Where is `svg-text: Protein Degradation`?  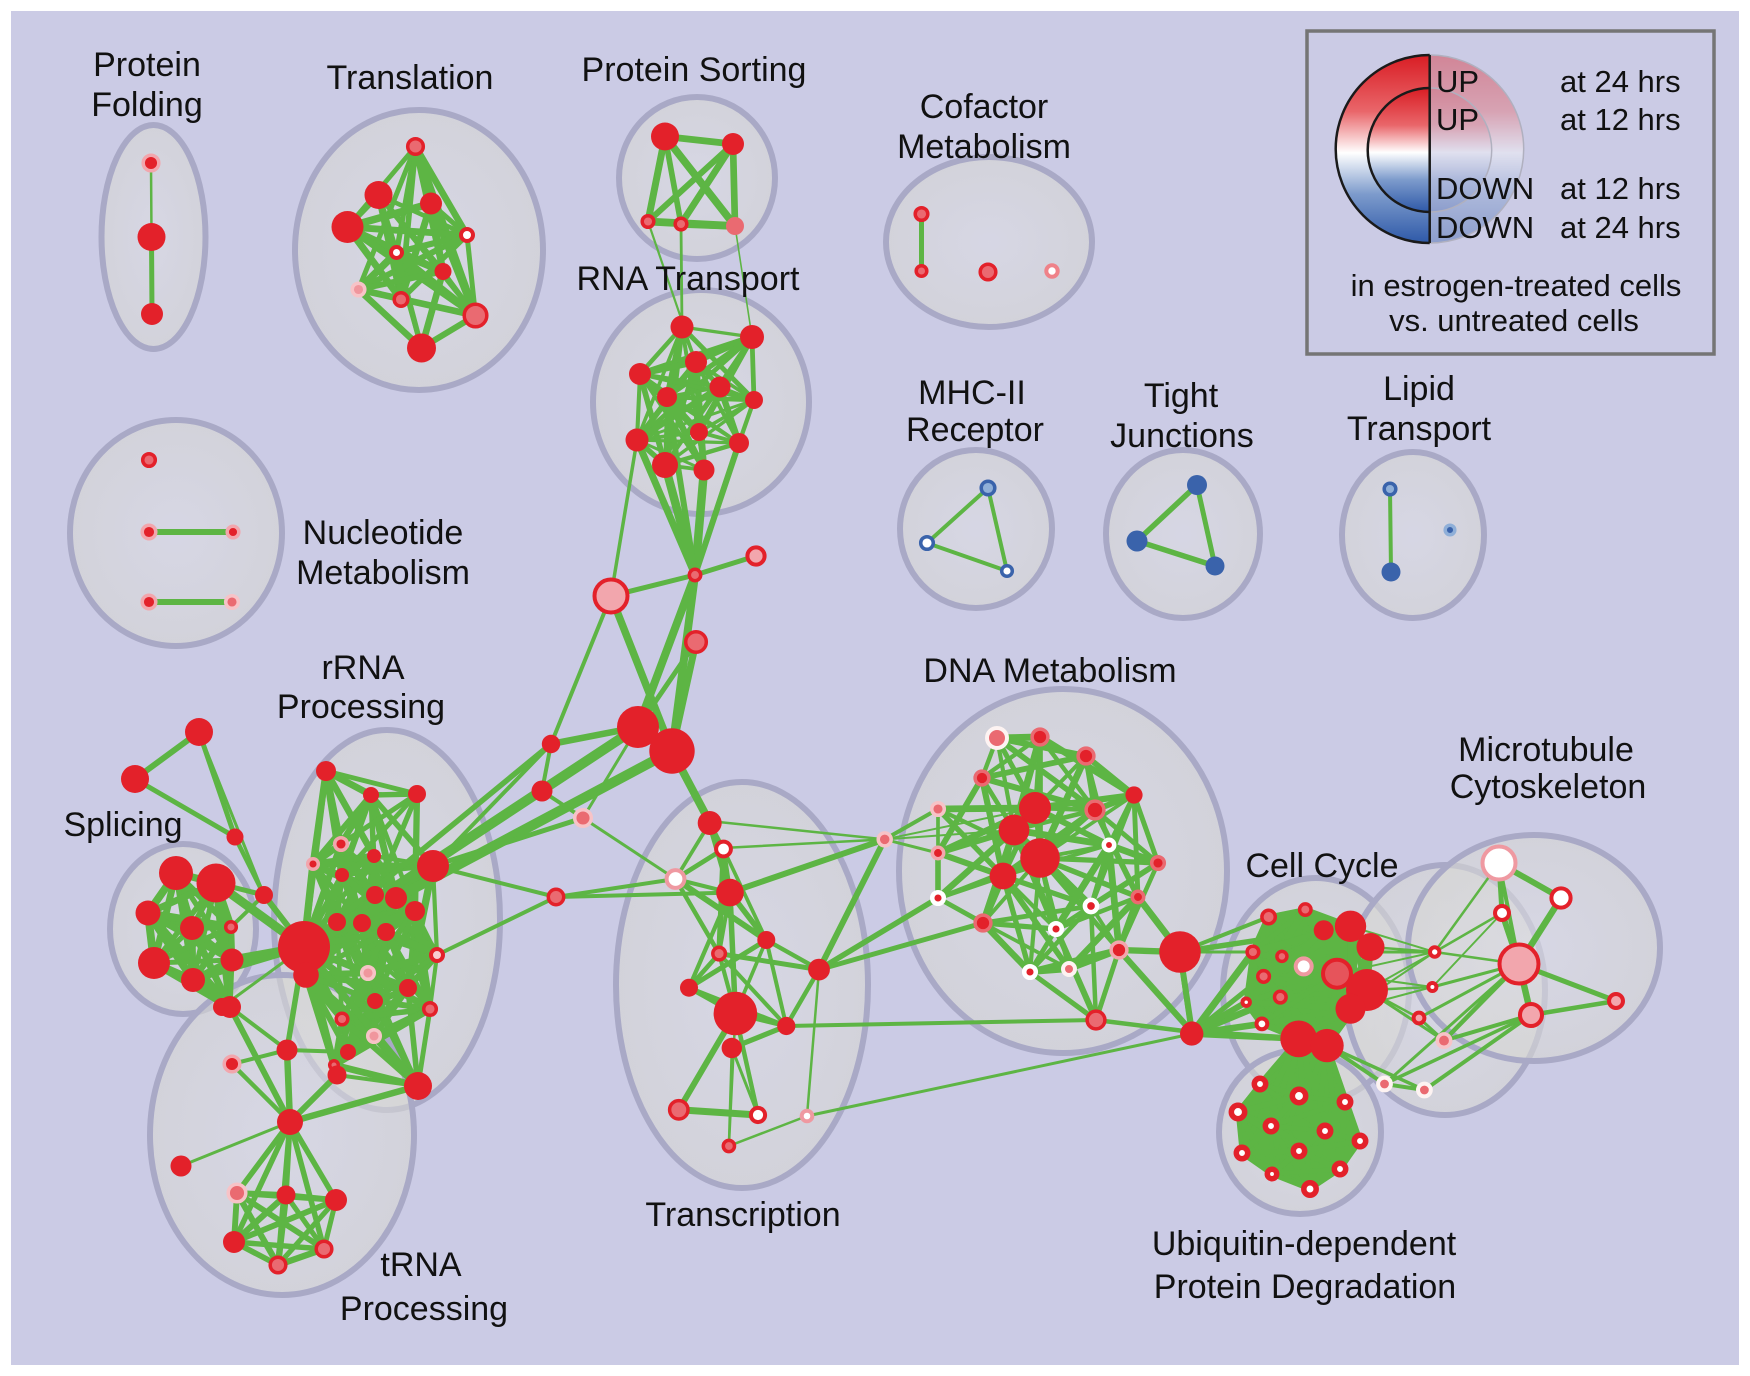 svg-text: Protein Degradation is located at coordinates (1305, 1287).